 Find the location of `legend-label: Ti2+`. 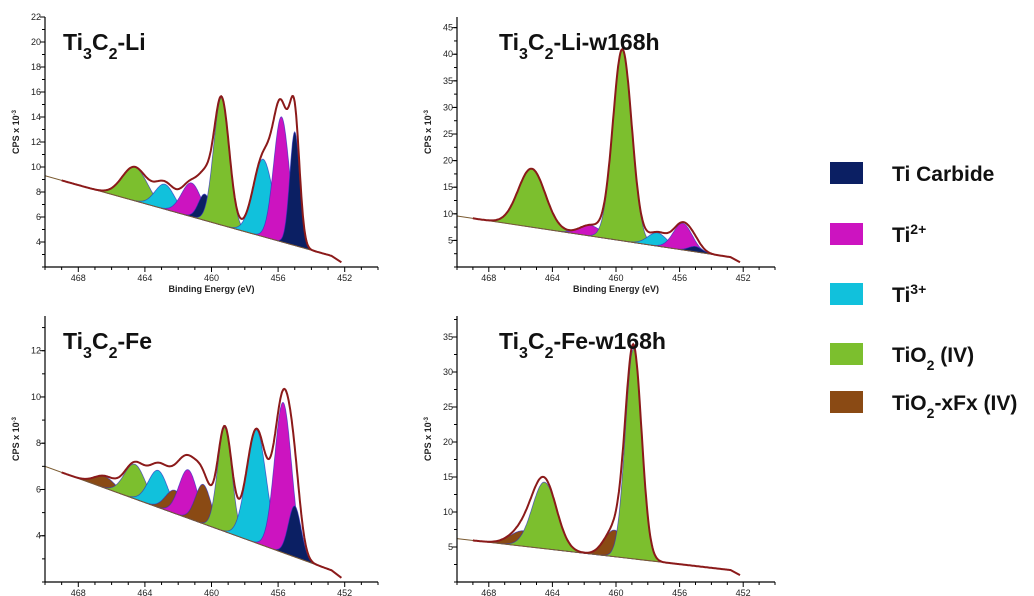

legend-label: Ti2+ is located at coordinates (909, 234).